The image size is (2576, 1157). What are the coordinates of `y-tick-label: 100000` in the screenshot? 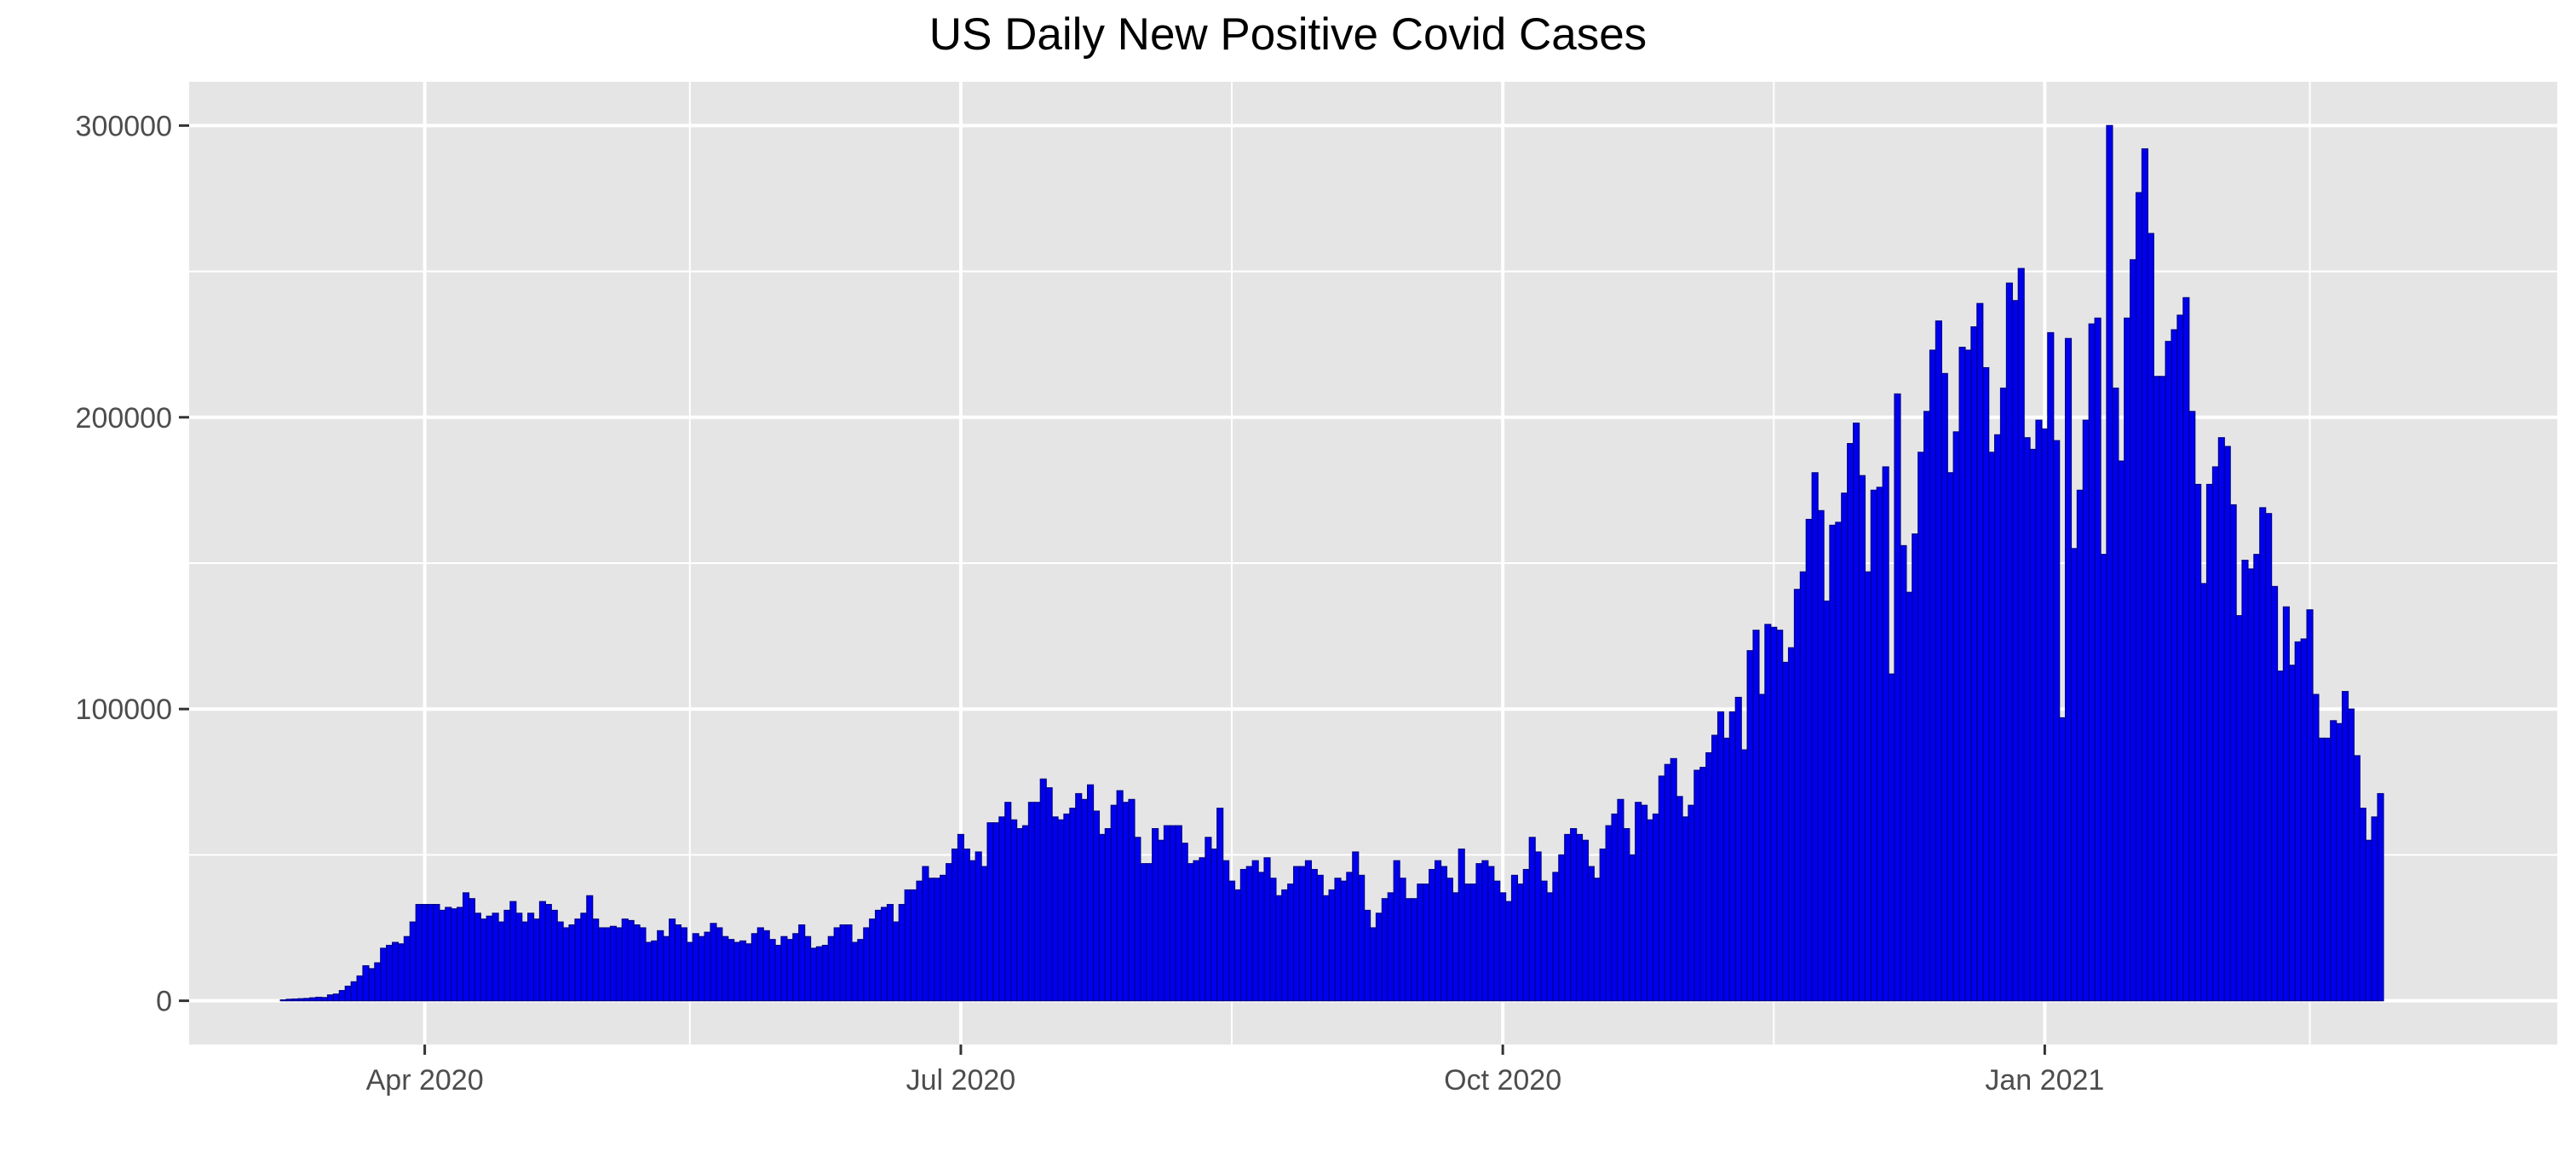 It's located at (124, 710).